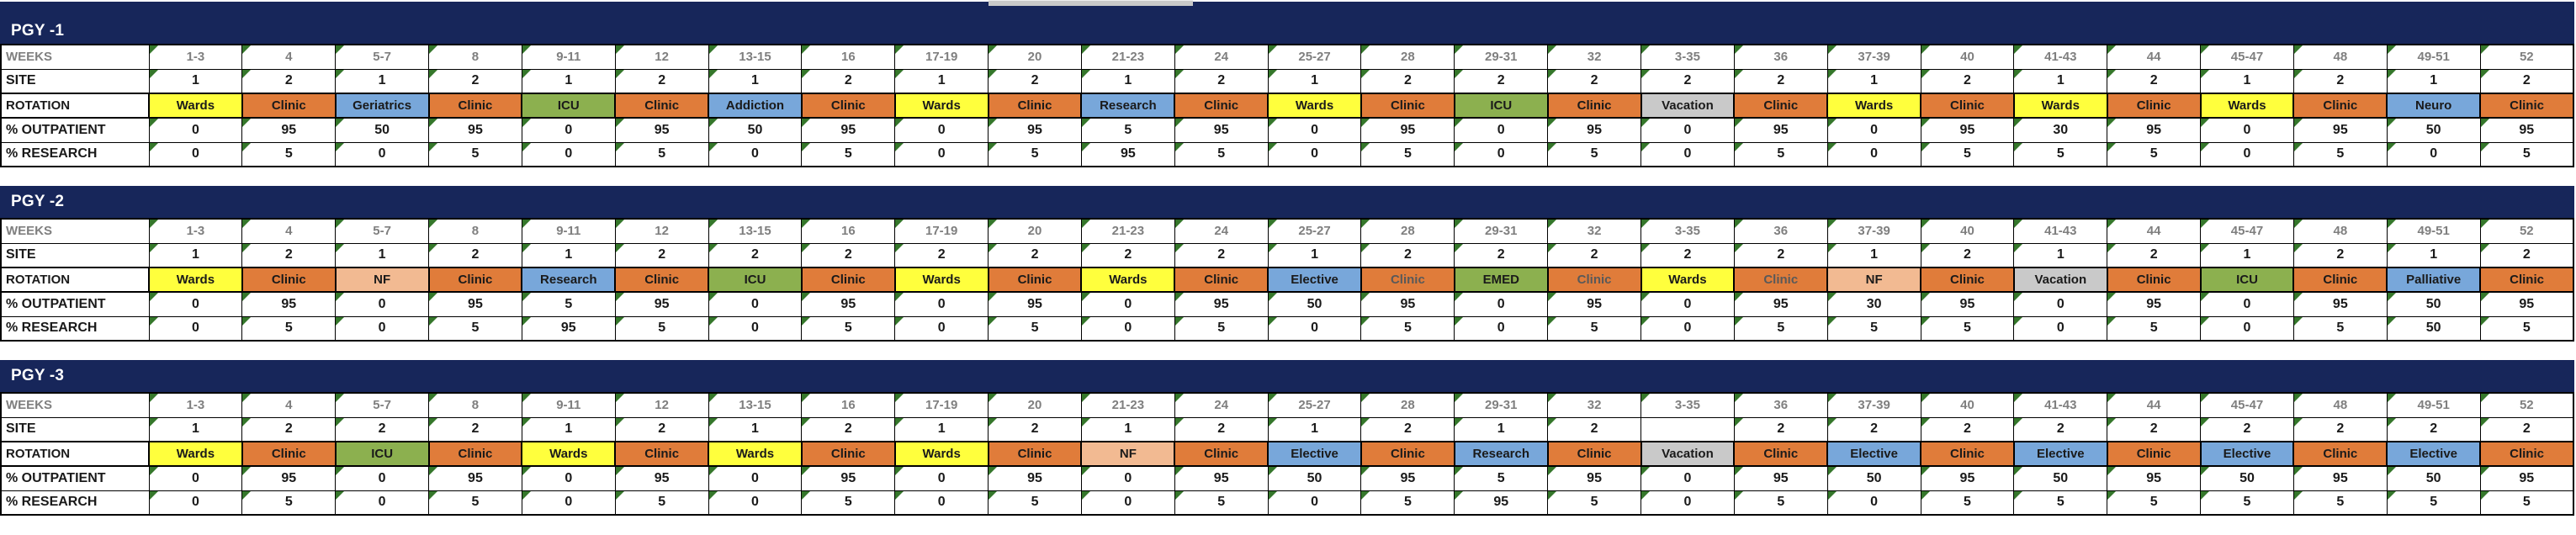 The height and width of the screenshot is (535, 2576). What do you see at coordinates (1874, 454) in the screenshot?
I see `rotation-cell: Elective` at bounding box center [1874, 454].